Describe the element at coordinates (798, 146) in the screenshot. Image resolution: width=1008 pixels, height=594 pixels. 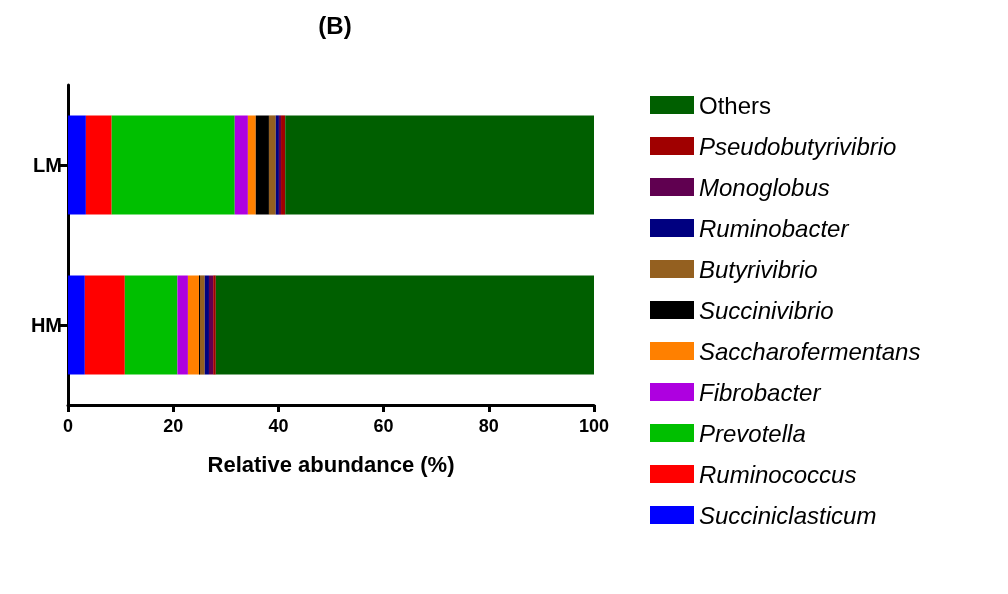
I see `legend-label: Pseudobutyrivibrio` at that location.